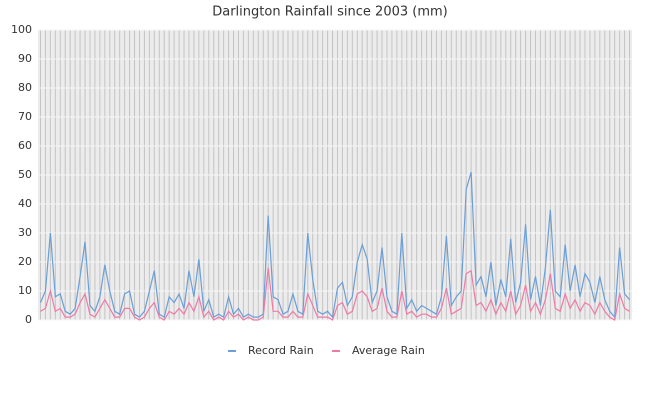 The width and height of the screenshot is (660, 400). Describe the element at coordinates (28, 319) in the screenshot. I see `y-tick-label: 0` at that location.